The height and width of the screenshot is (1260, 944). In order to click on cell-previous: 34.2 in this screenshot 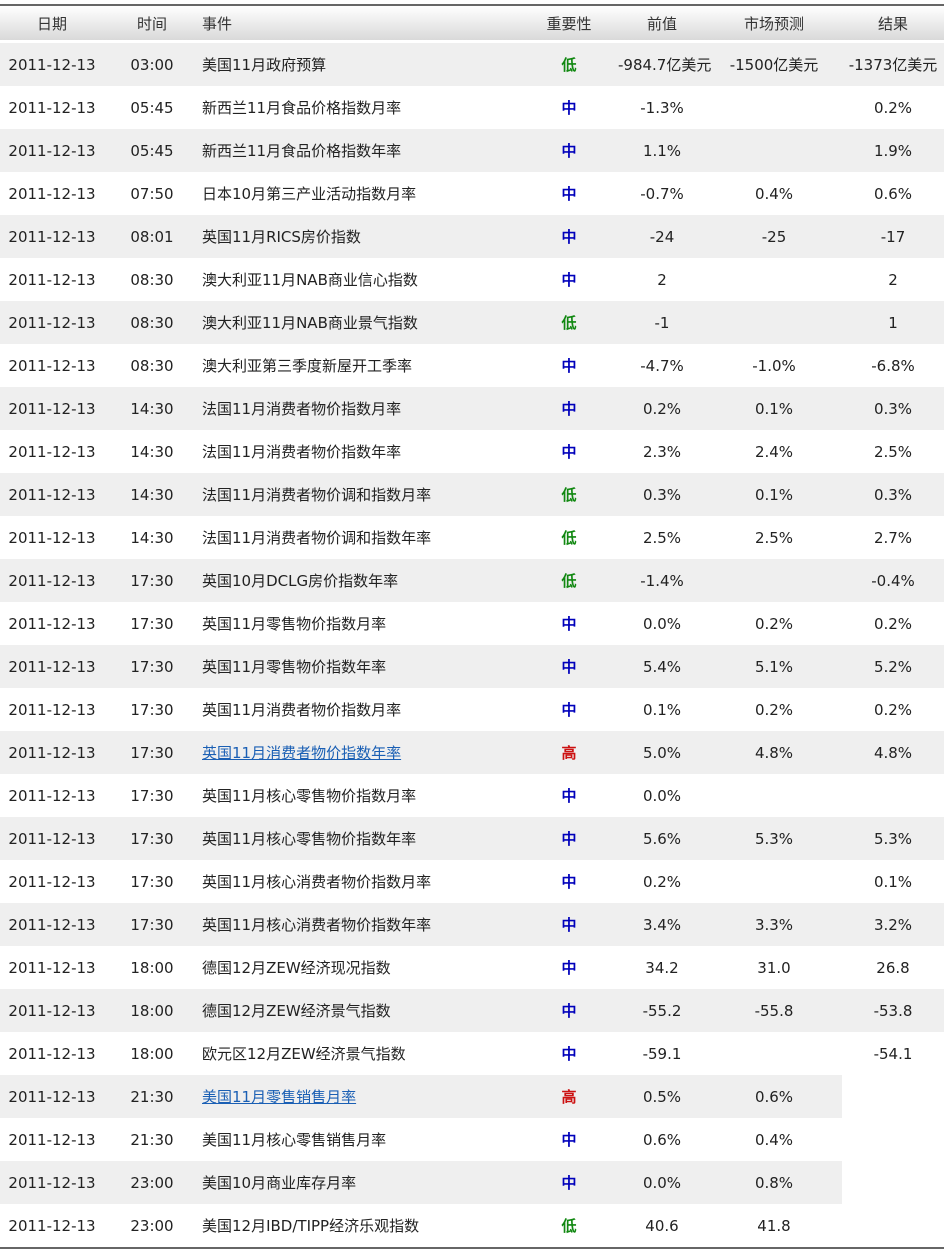, I will do `click(662, 967)`.